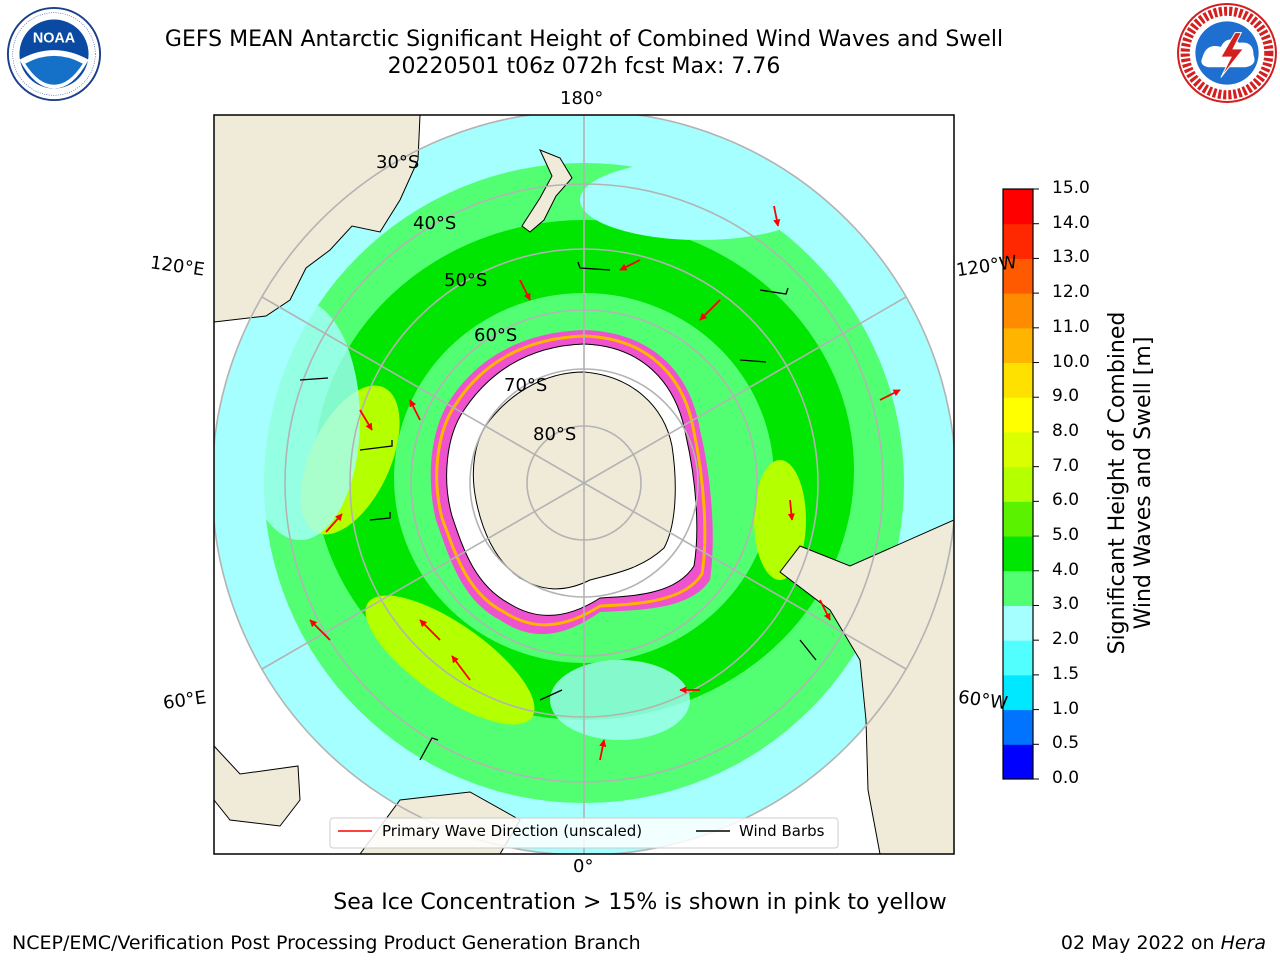 This screenshot has width=1280, height=960. Describe the element at coordinates (584, 66) in the screenshot. I see `chart-subtitle: 20220501 t06z 072h fcst Max: 7.76` at that location.